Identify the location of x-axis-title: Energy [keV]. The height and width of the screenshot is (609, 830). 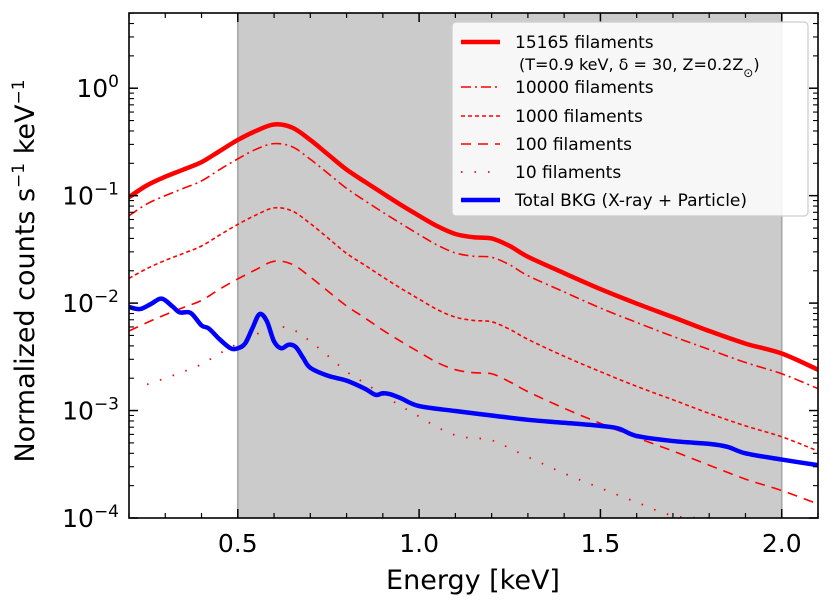
(473, 580).